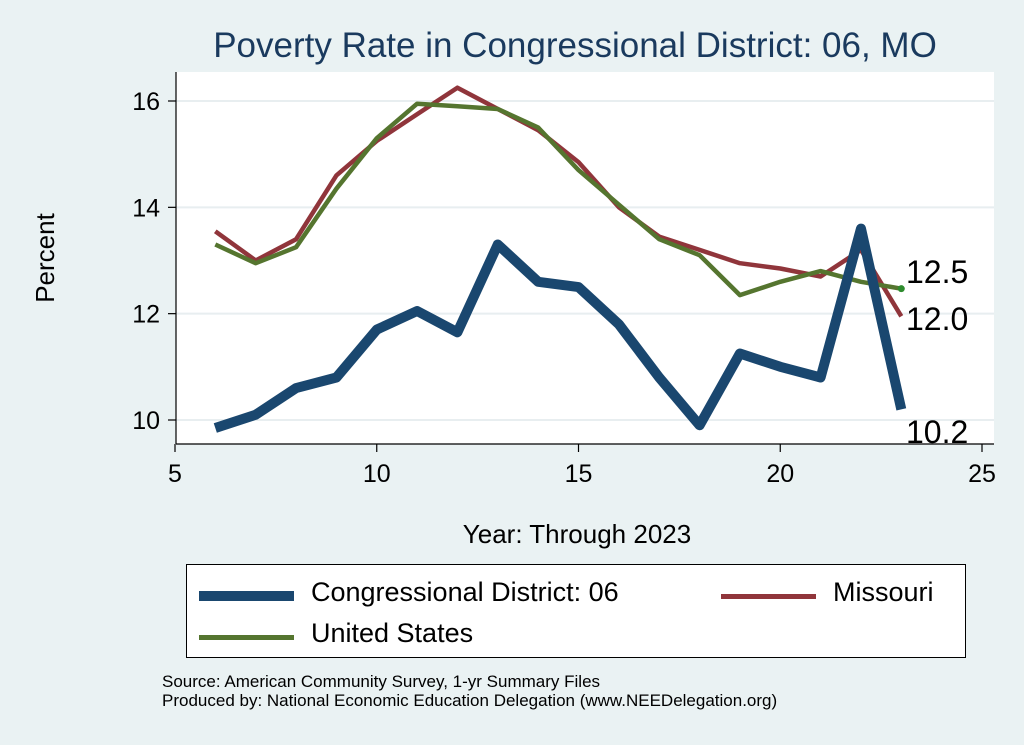  Describe the element at coordinates (937, 272) in the screenshot. I see `end-label-2: 12.5` at that location.